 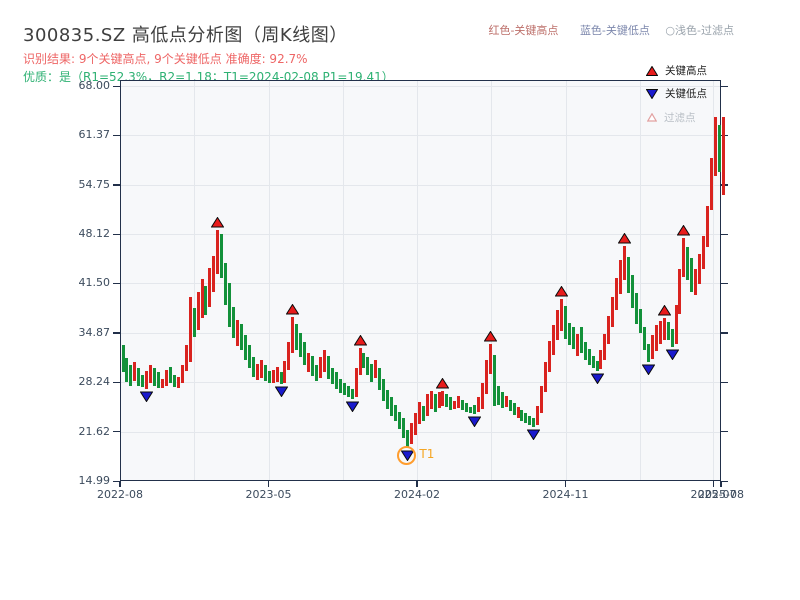 What do you see at coordinates (94, 332) in the screenshot?
I see `y-axis-label: 34.87` at bounding box center [94, 332].